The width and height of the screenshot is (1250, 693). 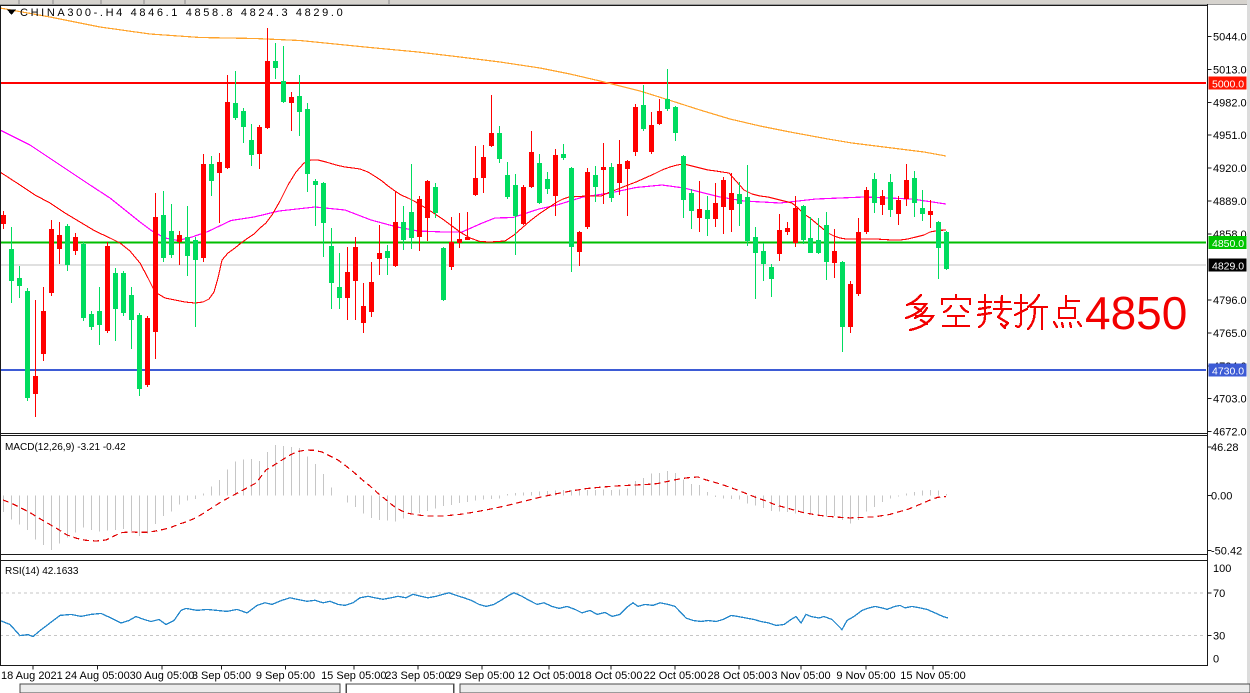 I want to click on svg-text: 5013.0, so click(x=1230, y=70).